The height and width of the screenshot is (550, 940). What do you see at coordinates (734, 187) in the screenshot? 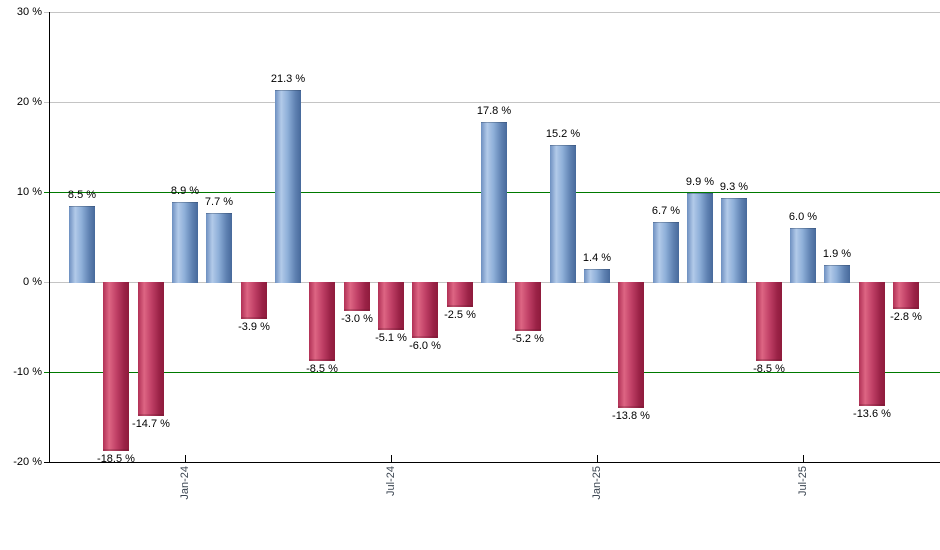
I see `bar-value-label-20: 9.3 %` at bounding box center [734, 187].